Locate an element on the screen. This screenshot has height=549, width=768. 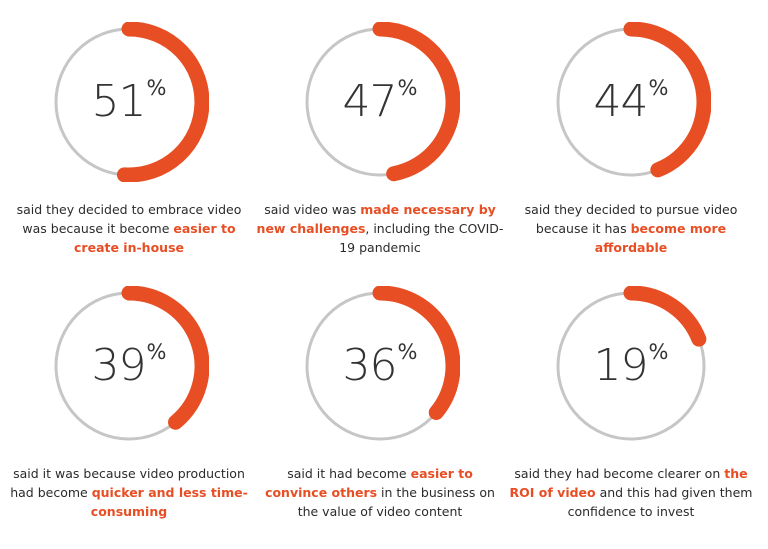
donut-gauge: 39% is located at coordinates (129, 366).